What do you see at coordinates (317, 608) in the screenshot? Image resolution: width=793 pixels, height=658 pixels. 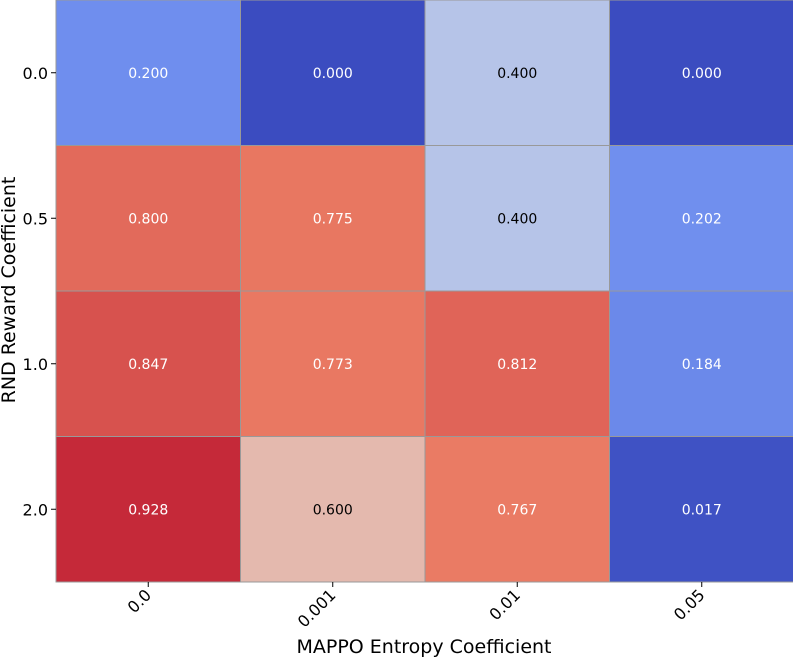 I see `x-tick-label-1: 0.001` at bounding box center [317, 608].